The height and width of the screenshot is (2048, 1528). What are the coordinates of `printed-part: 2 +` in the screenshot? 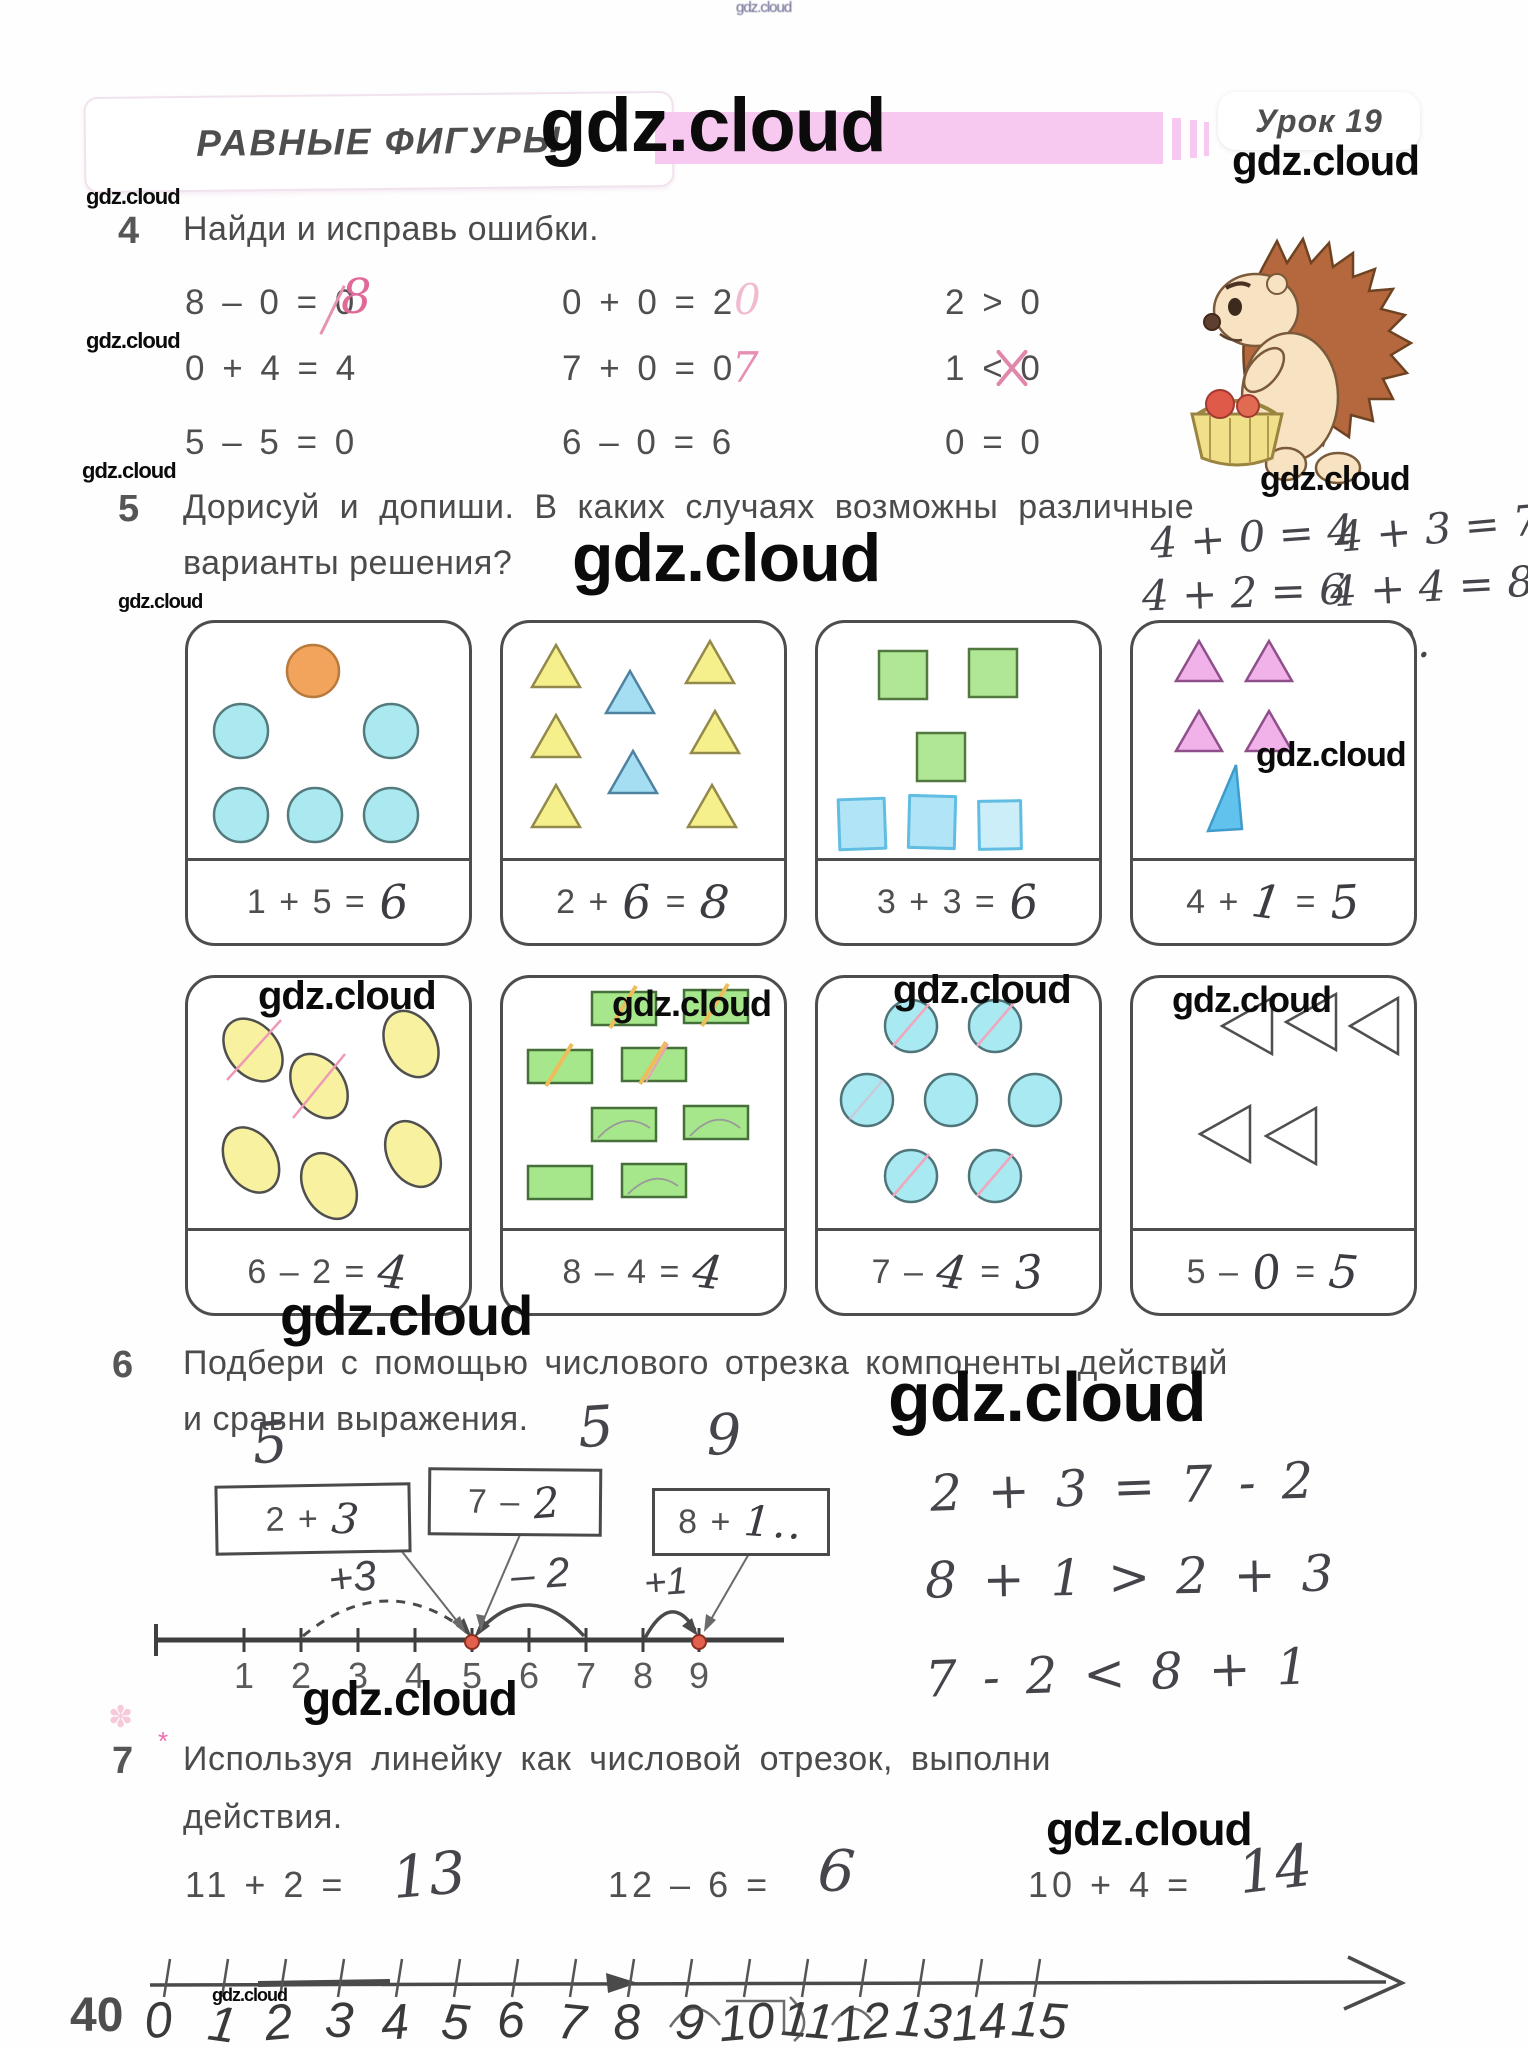 It's located at (293, 1519).